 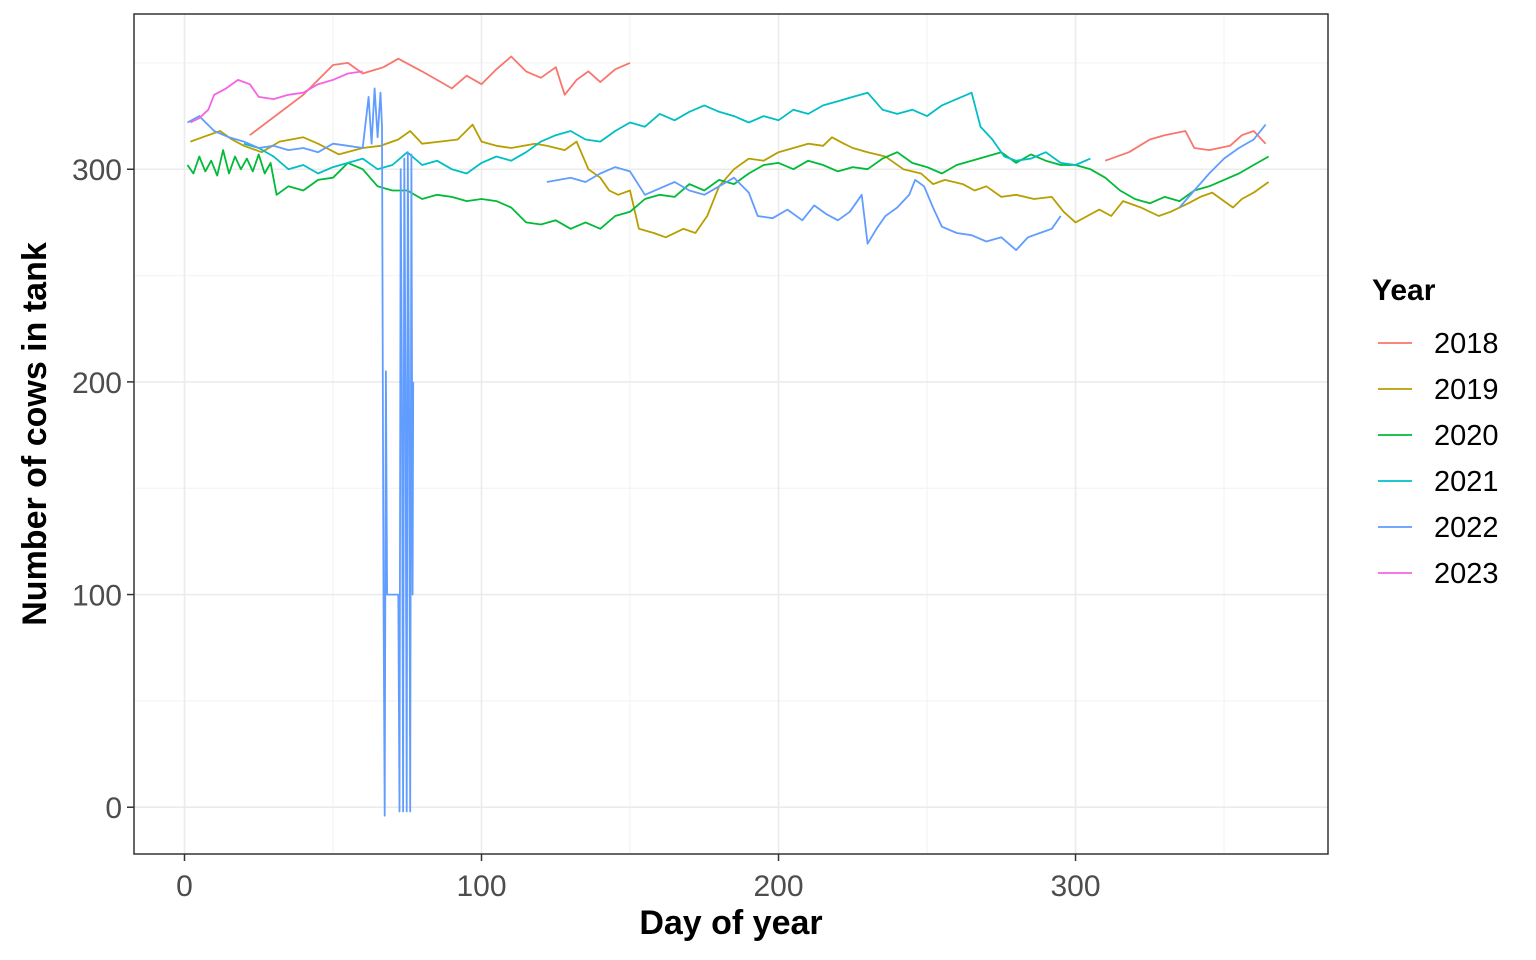 I want to click on legend-label: 2018, so click(x=1466, y=344).